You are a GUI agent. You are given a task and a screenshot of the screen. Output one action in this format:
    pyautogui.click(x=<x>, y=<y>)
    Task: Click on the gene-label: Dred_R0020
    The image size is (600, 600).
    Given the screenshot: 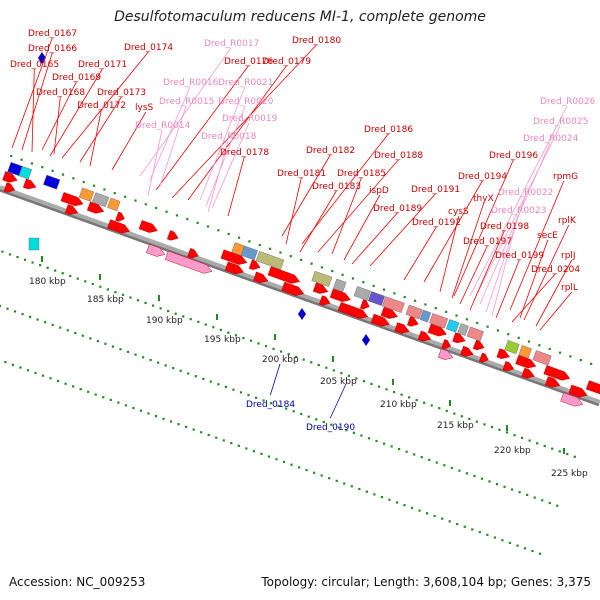 What is the action you would take?
    pyautogui.click(x=246, y=102)
    